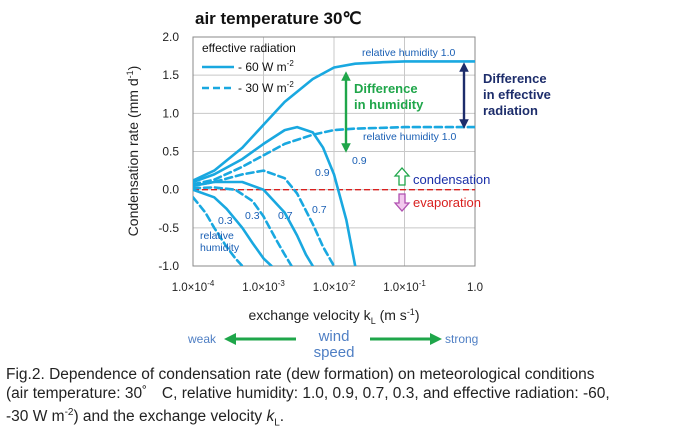 The width and height of the screenshot is (695, 432). I want to click on wind-strong-label: strong, so click(461, 339).